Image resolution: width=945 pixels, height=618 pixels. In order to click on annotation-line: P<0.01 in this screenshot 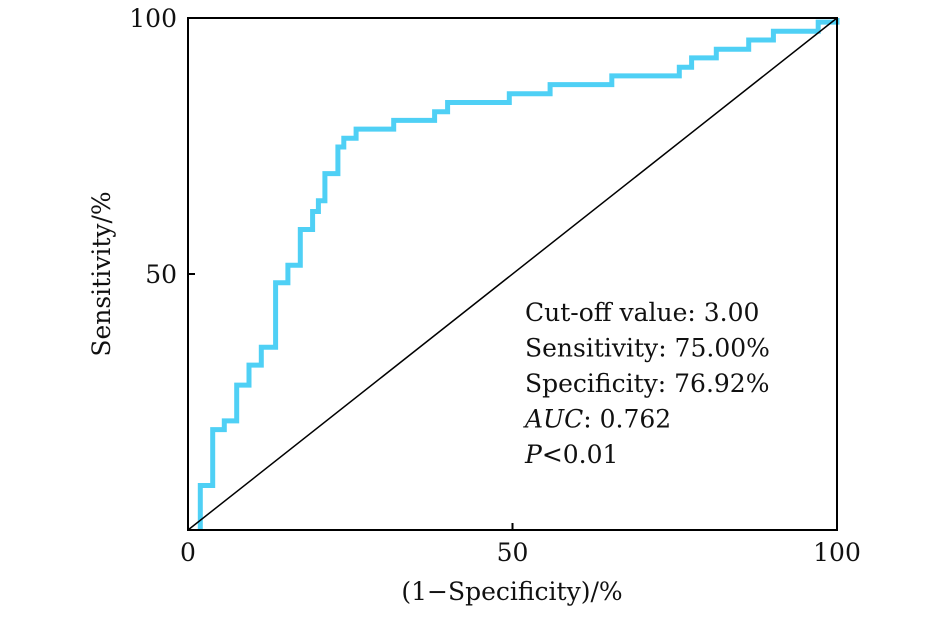, I will do `click(571, 454)`.